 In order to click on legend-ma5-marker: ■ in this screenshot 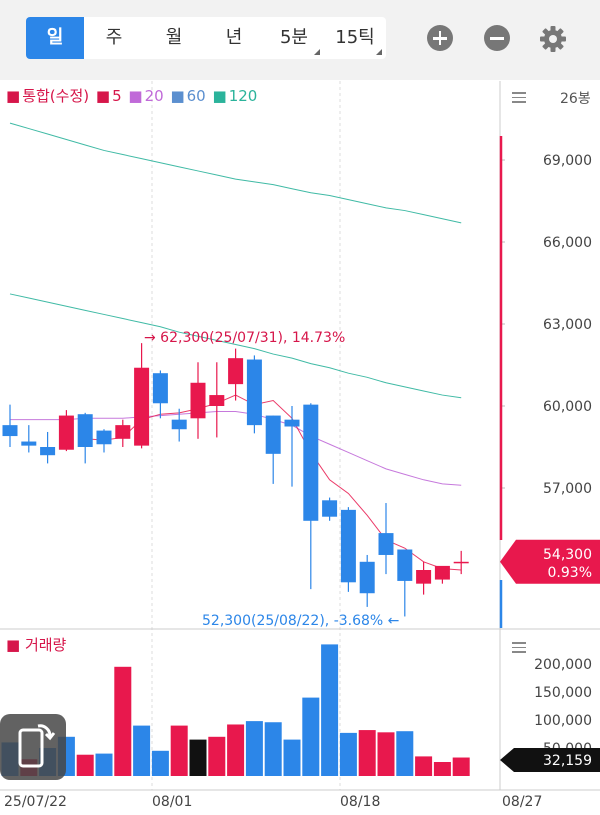, I will do `click(103, 96)`.